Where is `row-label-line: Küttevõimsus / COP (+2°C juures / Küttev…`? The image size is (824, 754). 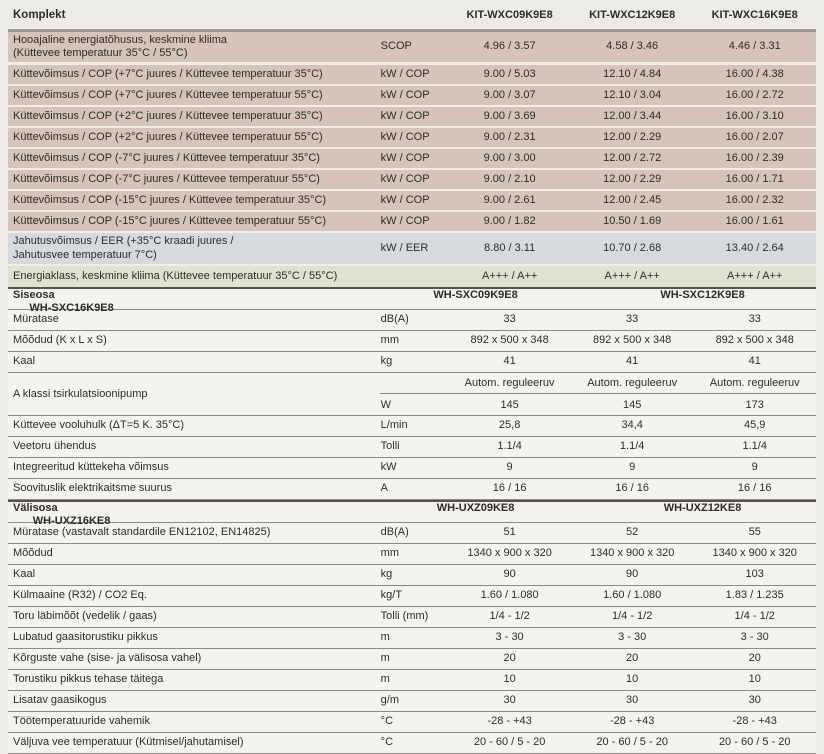 row-label-line: Küttevõimsus / COP (+2°C juures / Küttev… is located at coordinates (168, 136).